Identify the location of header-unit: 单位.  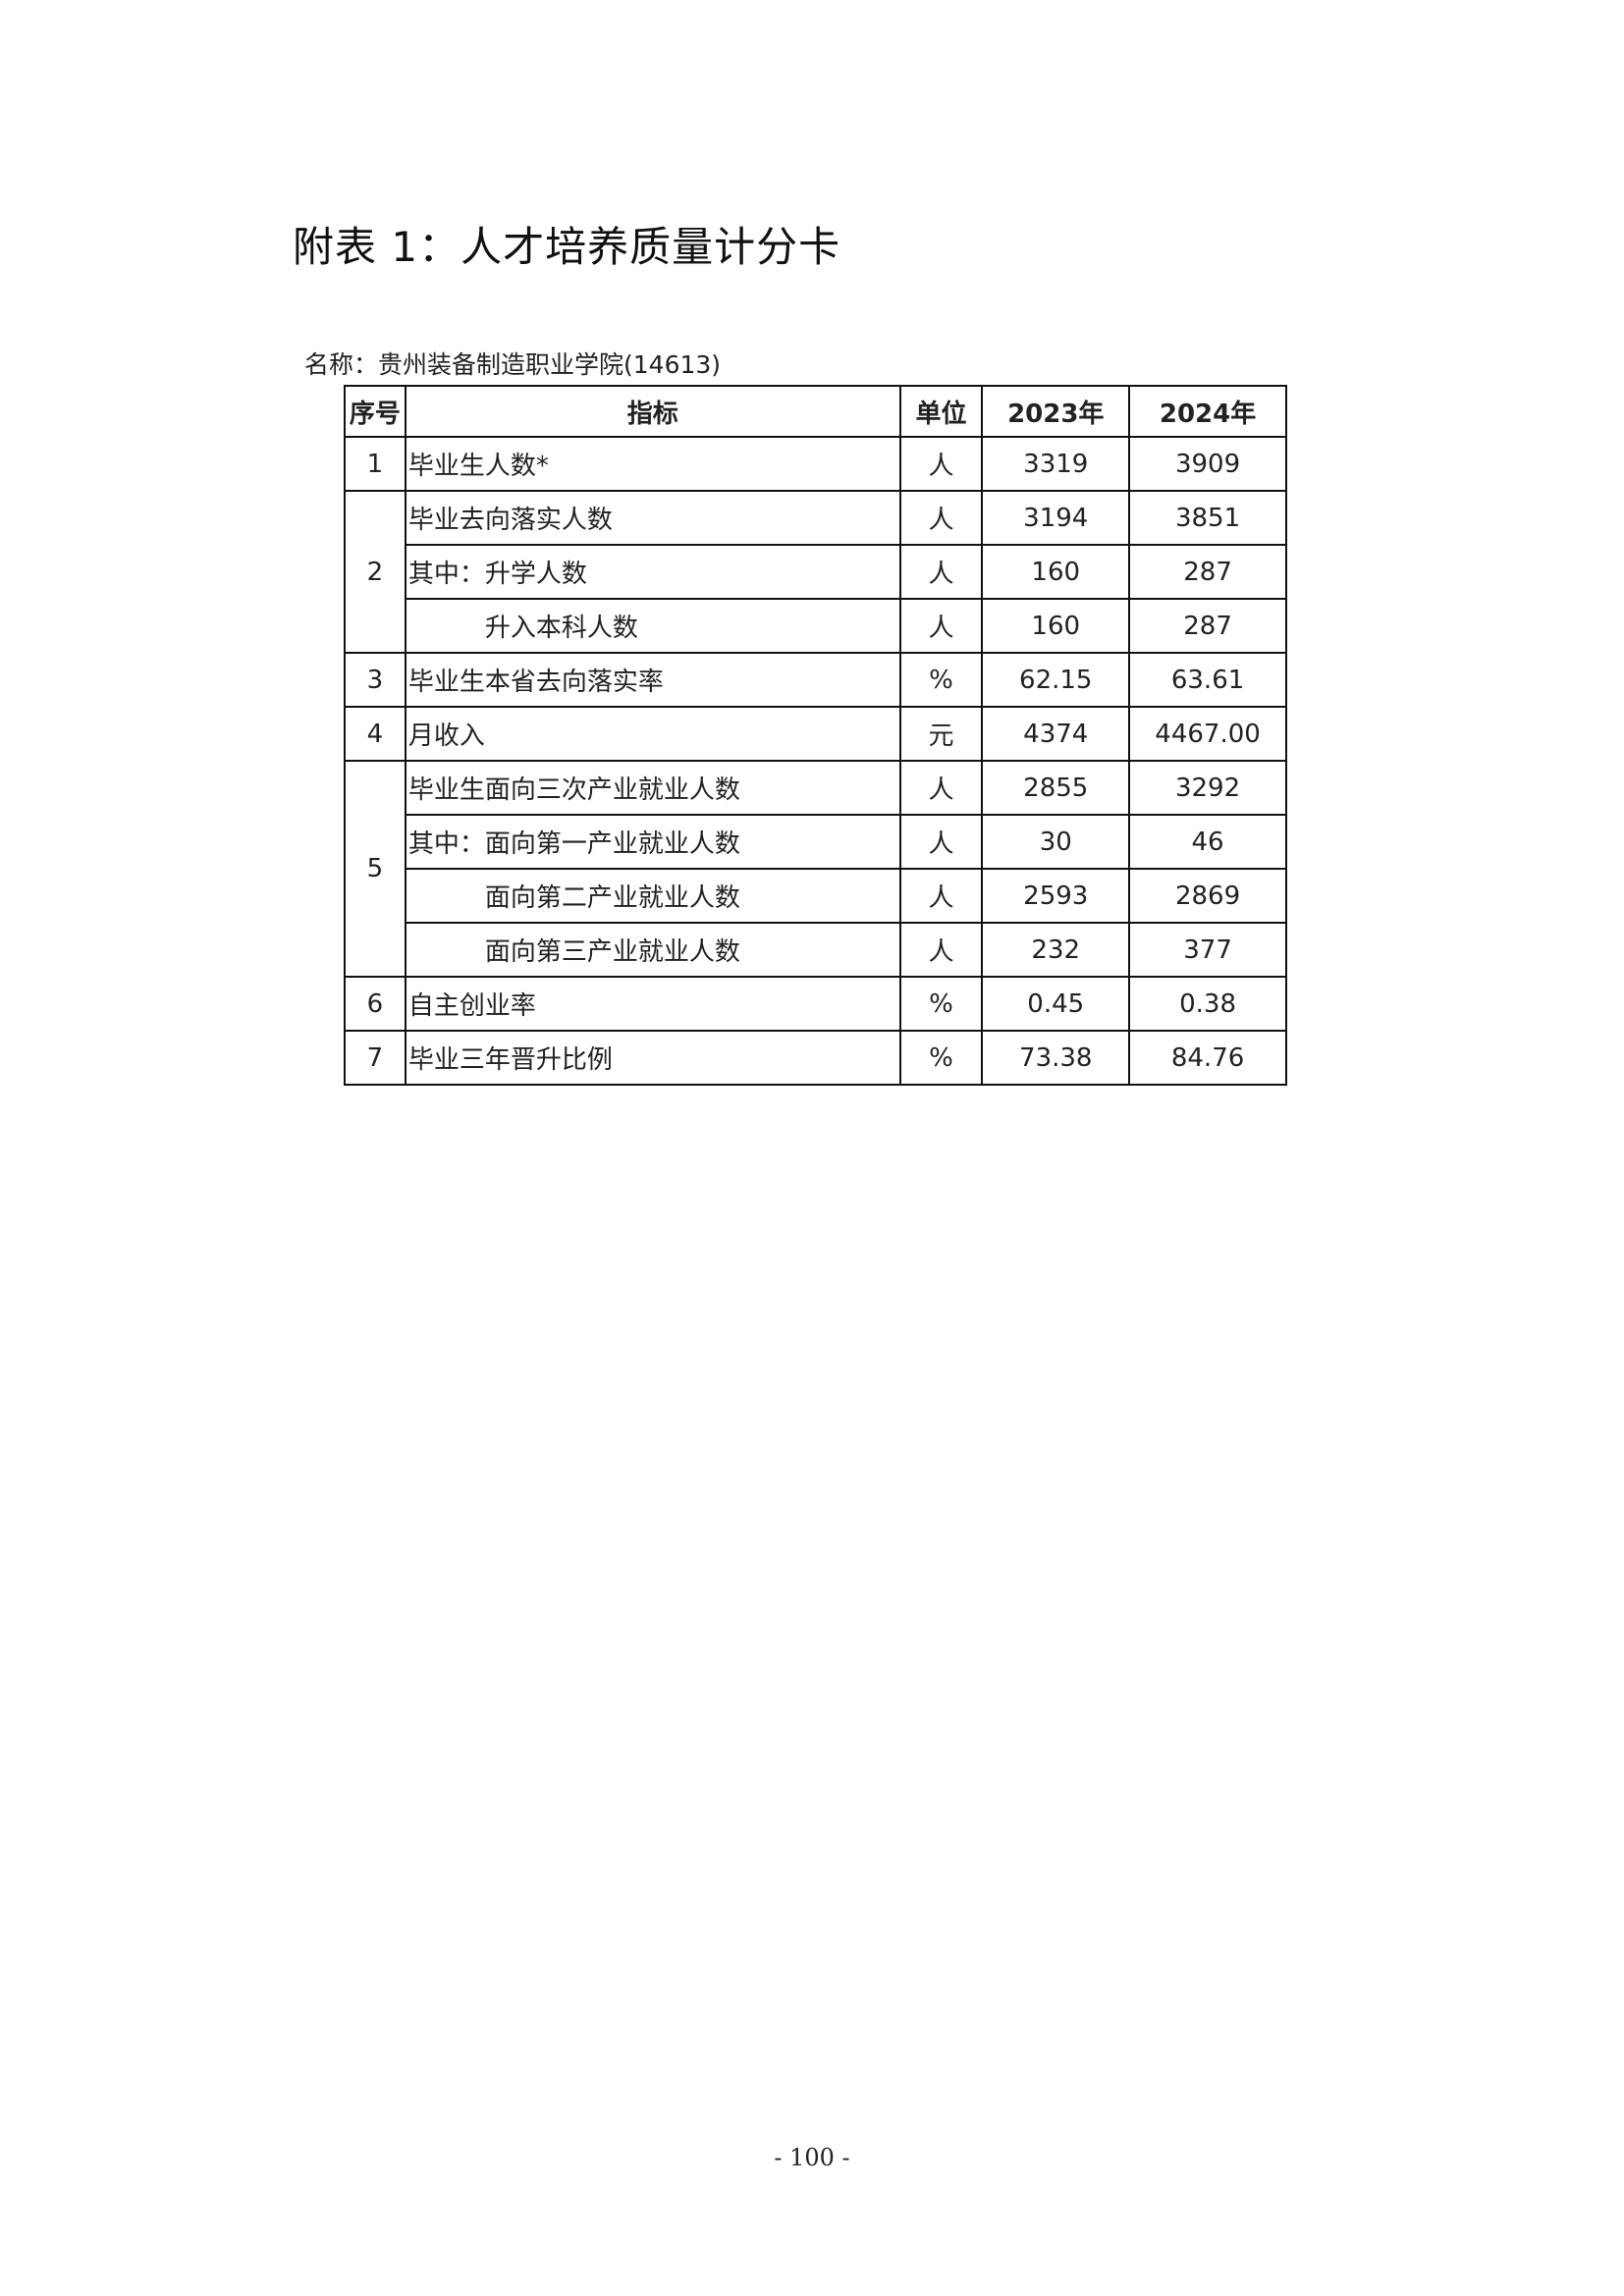
(941, 411).